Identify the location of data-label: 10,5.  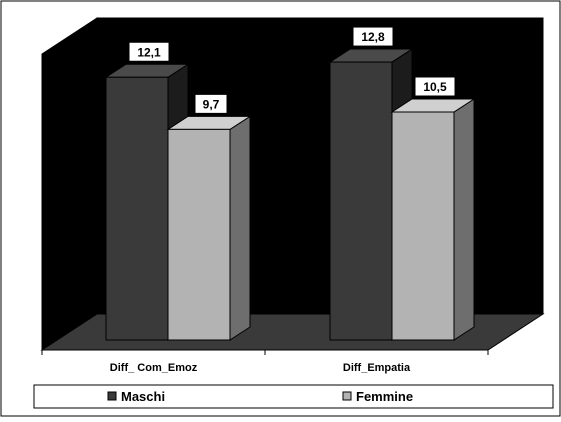
(435, 87).